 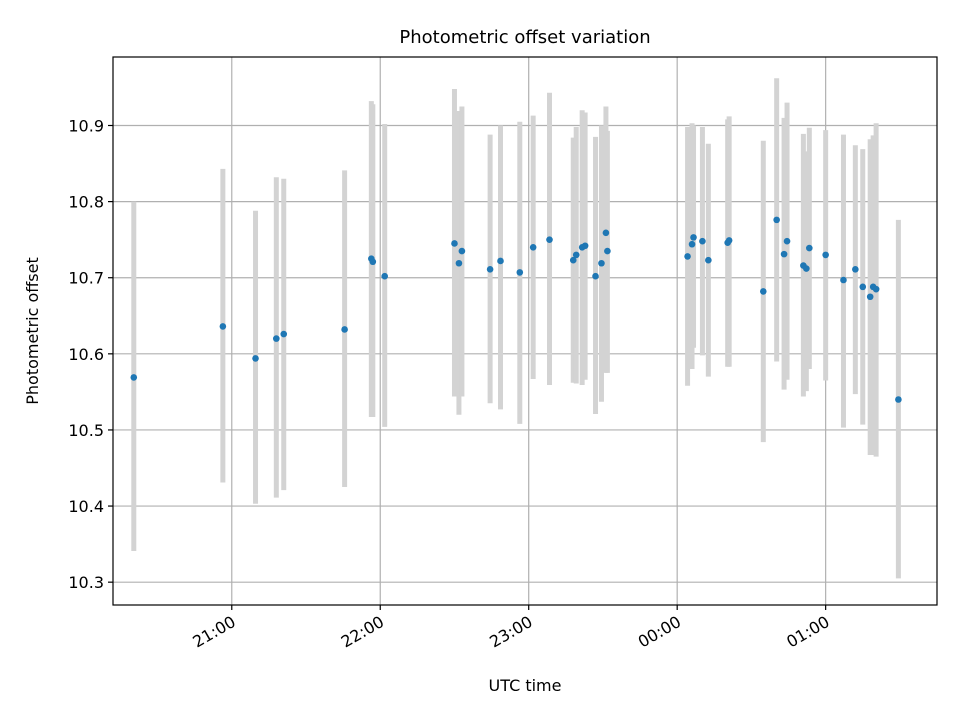 What do you see at coordinates (32, 331) in the screenshot?
I see `y-axis-label: Photometric offset` at bounding box center [32, 331].